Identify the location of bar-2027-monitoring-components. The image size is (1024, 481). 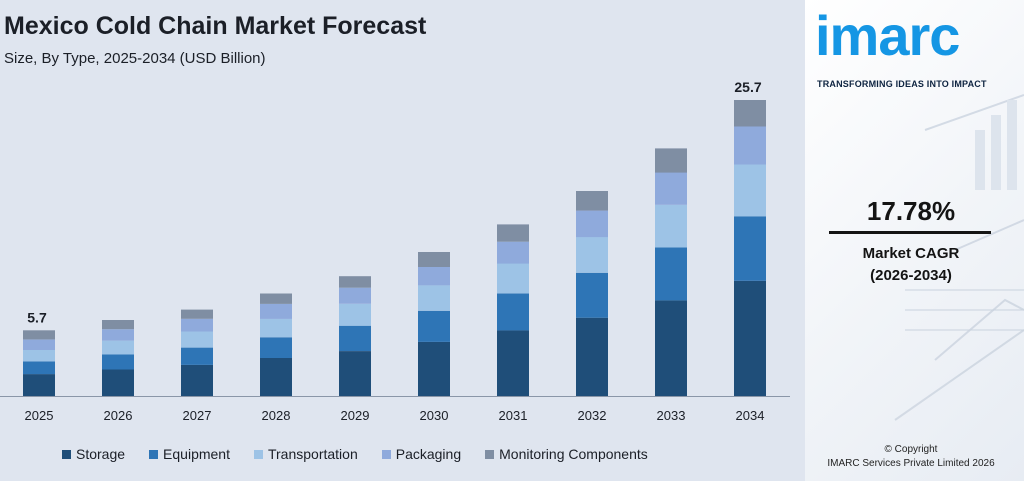
(197, 314).